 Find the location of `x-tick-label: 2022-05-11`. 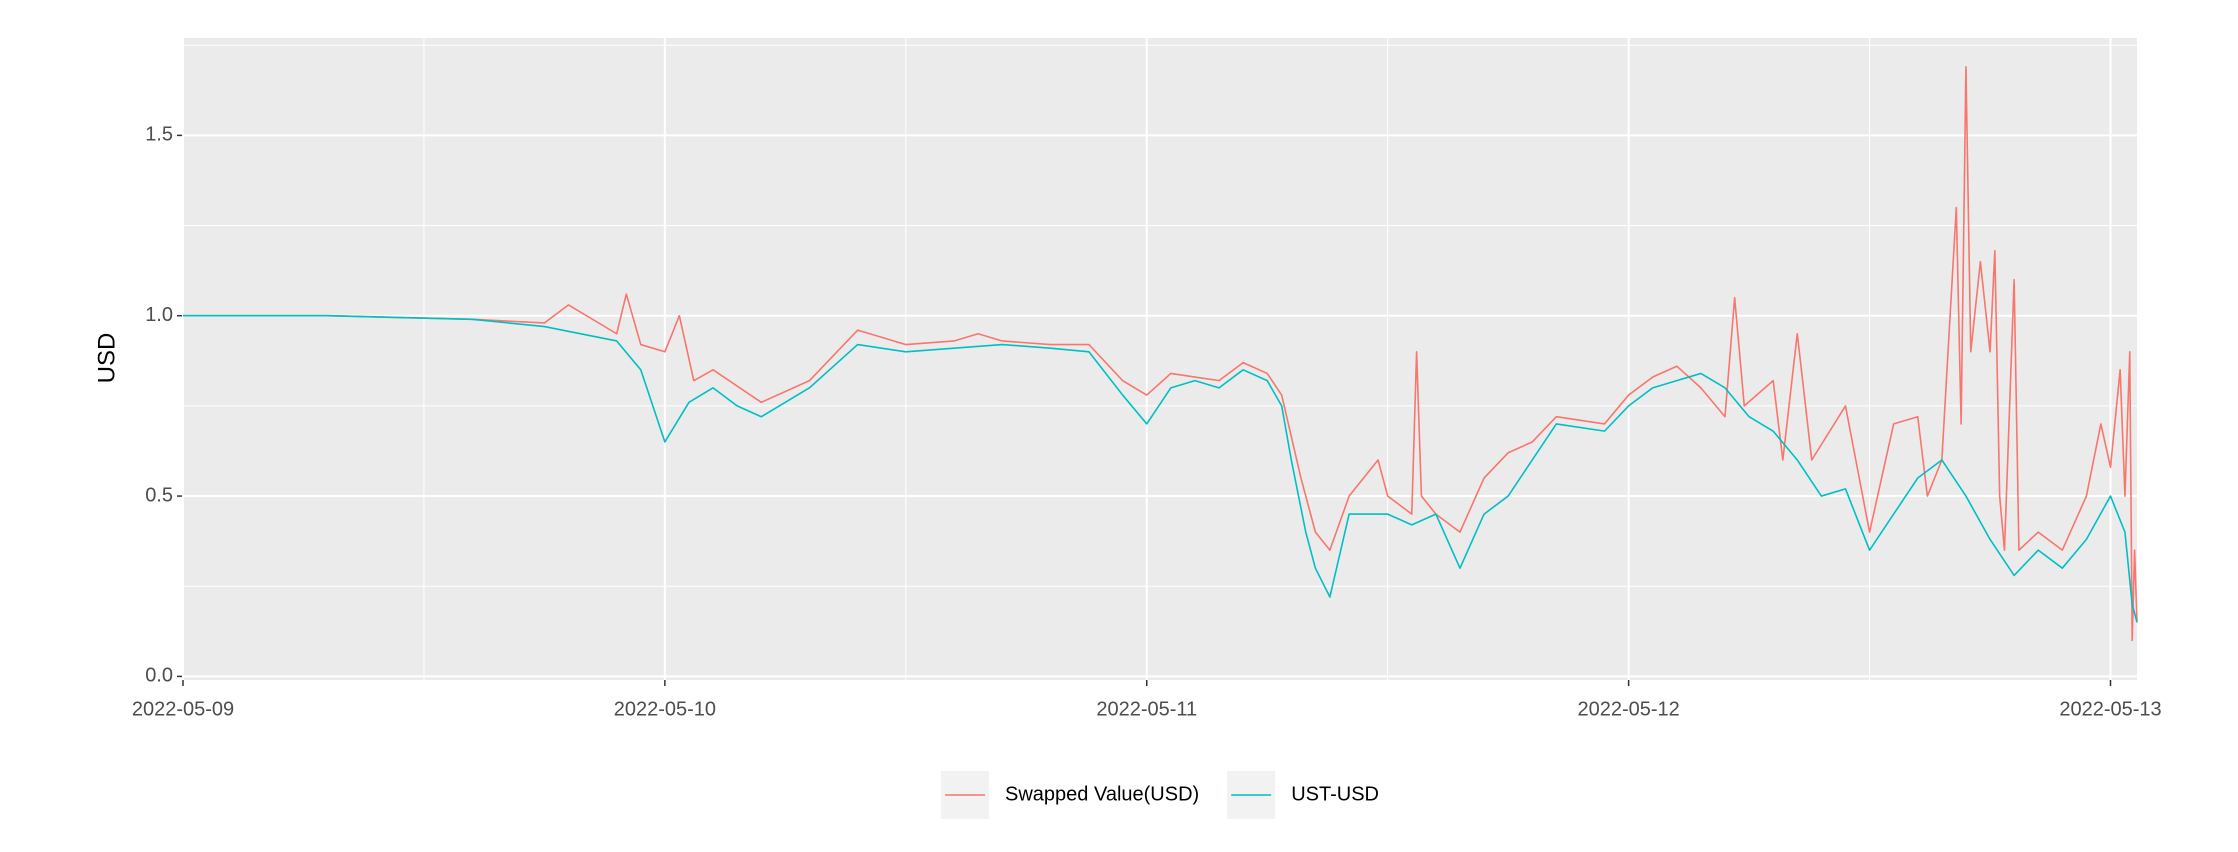

x-tick-label: 2022-05-11 is located at coordinates (1146, 709).